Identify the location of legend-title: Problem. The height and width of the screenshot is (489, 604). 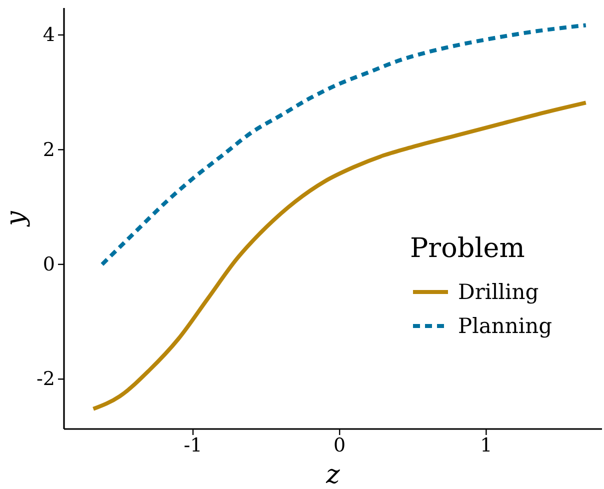
(467, 248).